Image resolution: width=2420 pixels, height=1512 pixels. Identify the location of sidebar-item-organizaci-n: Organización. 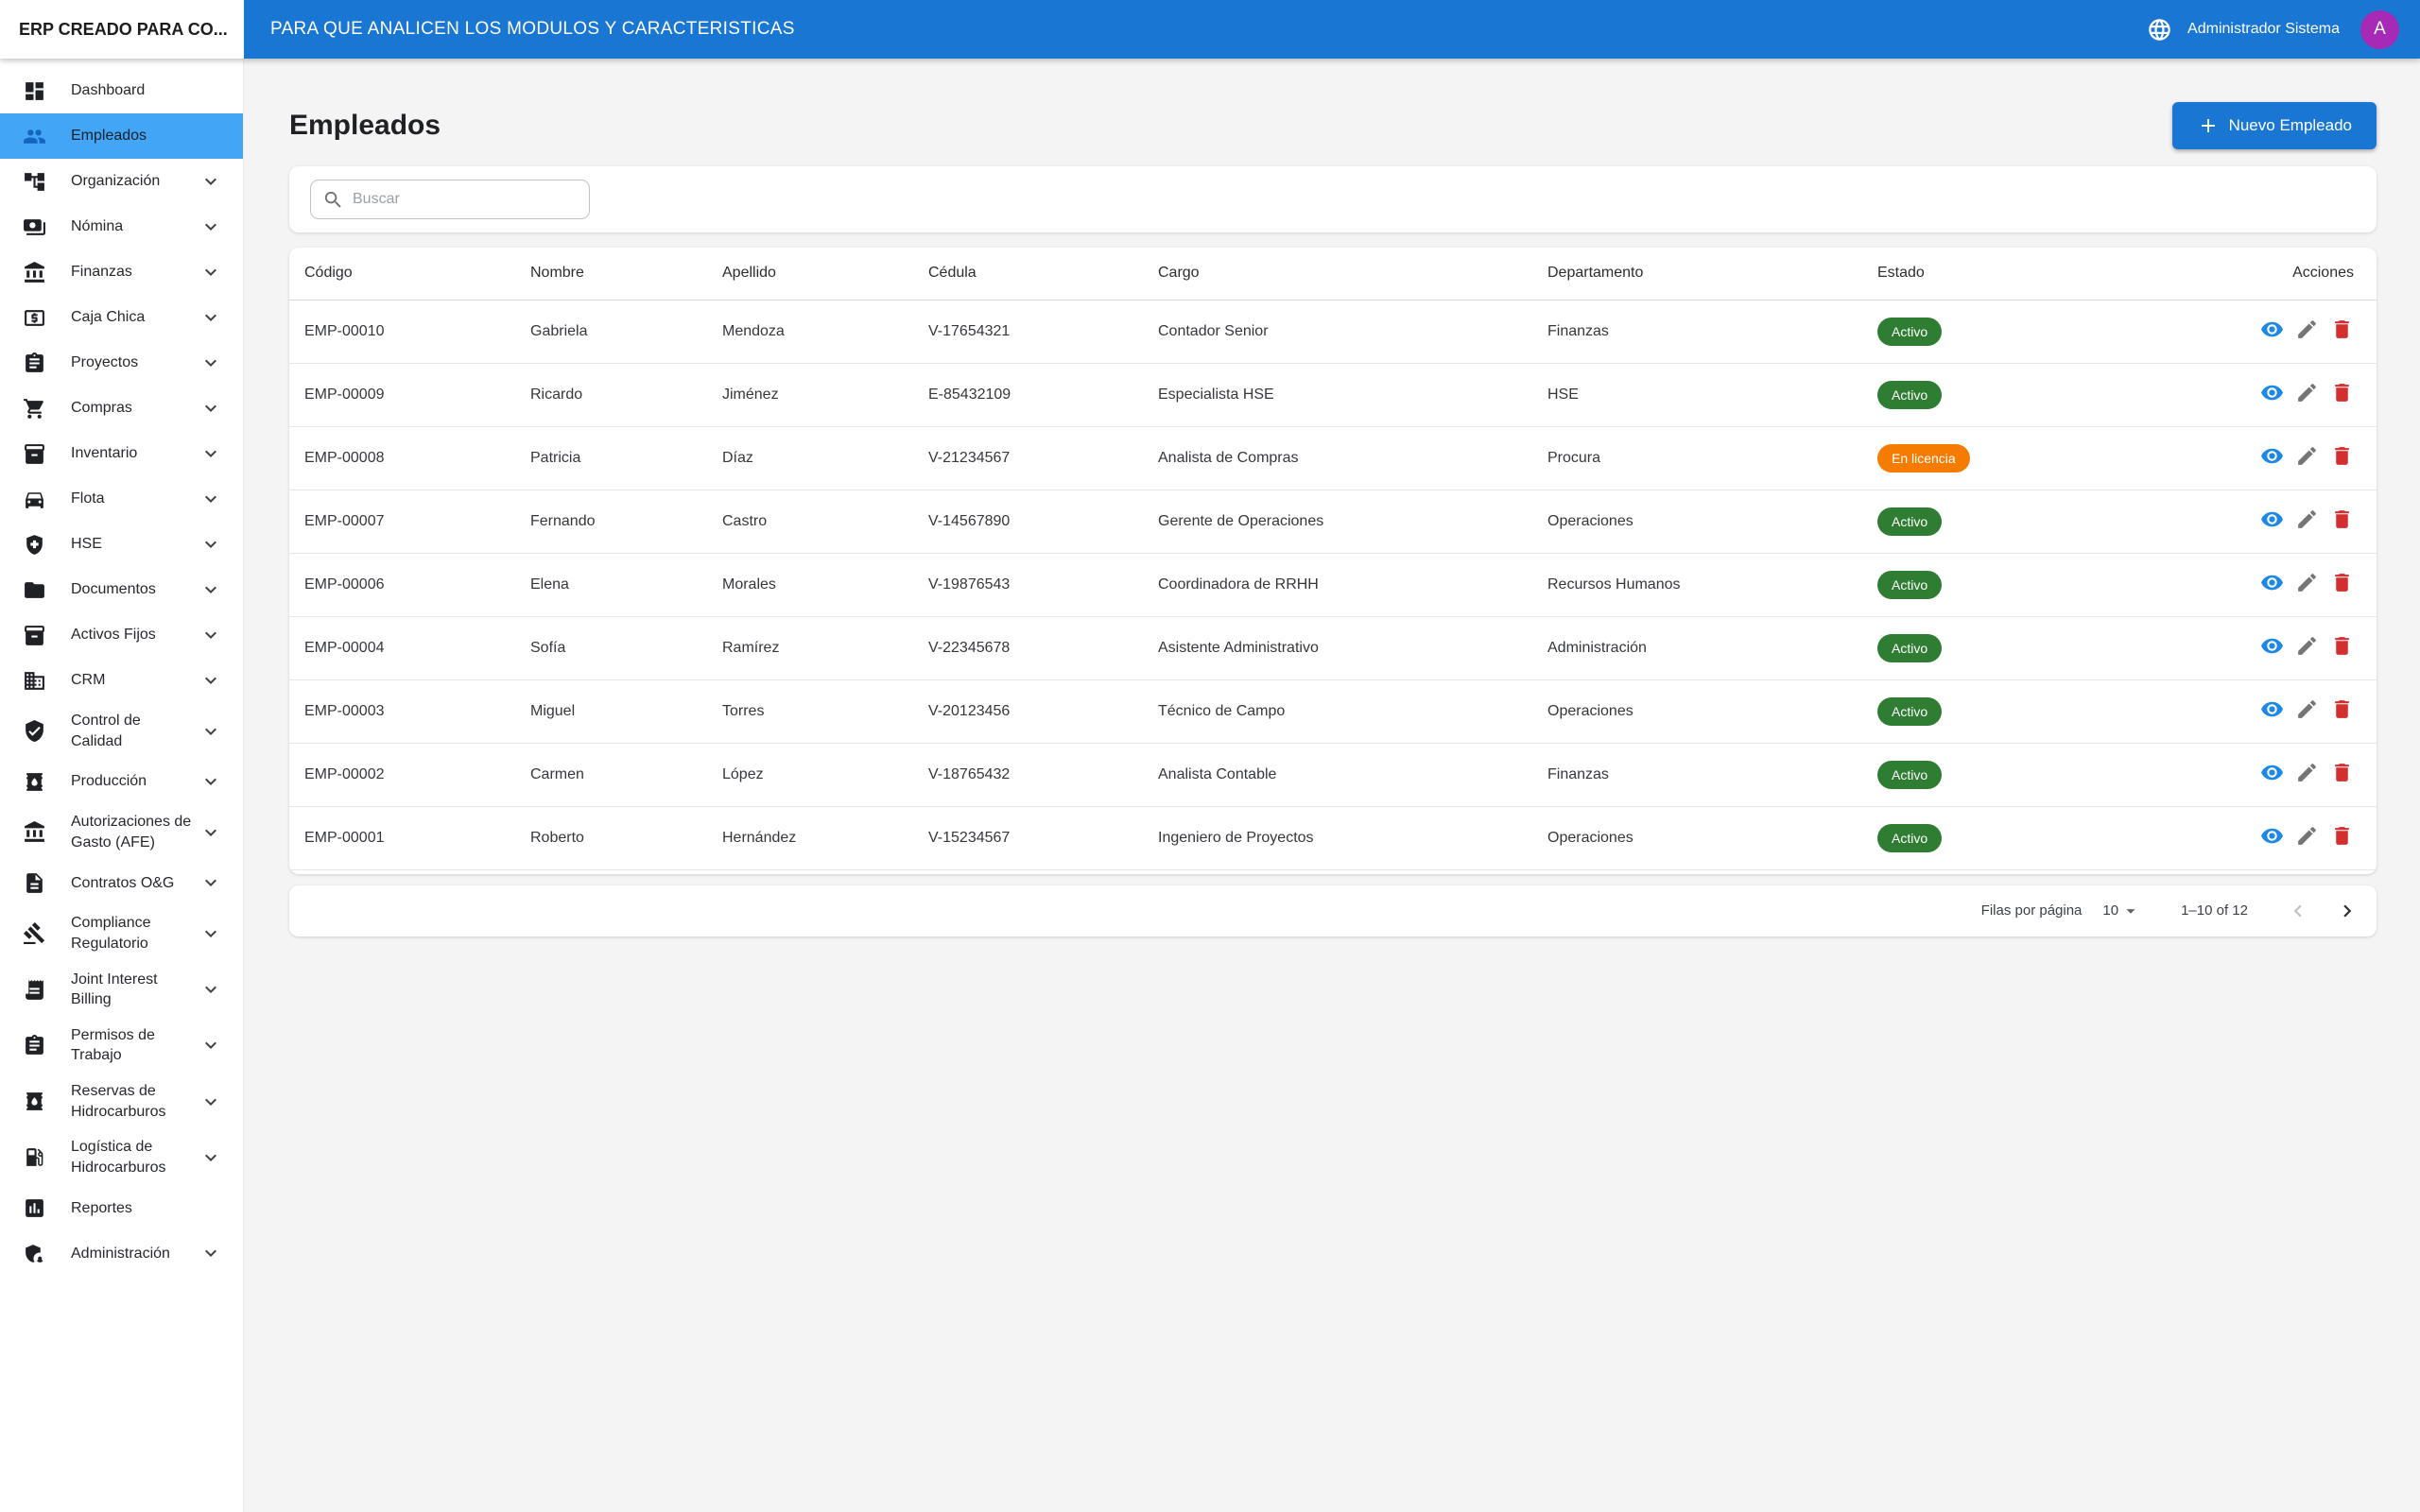
(122, 181).